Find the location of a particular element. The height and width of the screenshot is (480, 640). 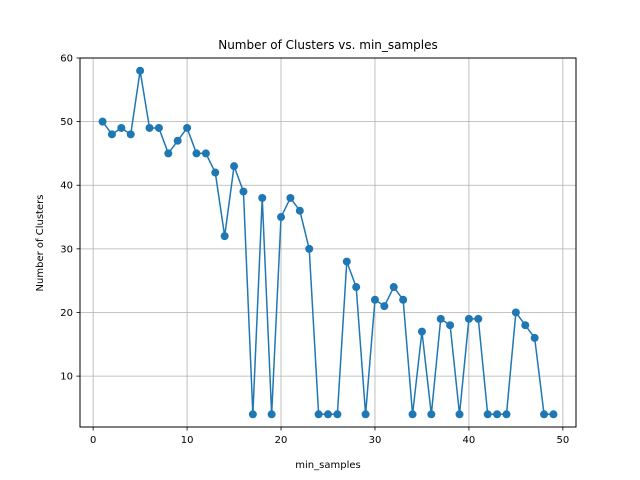

x-tick-label: 10 is located at coordinates (187, 440).